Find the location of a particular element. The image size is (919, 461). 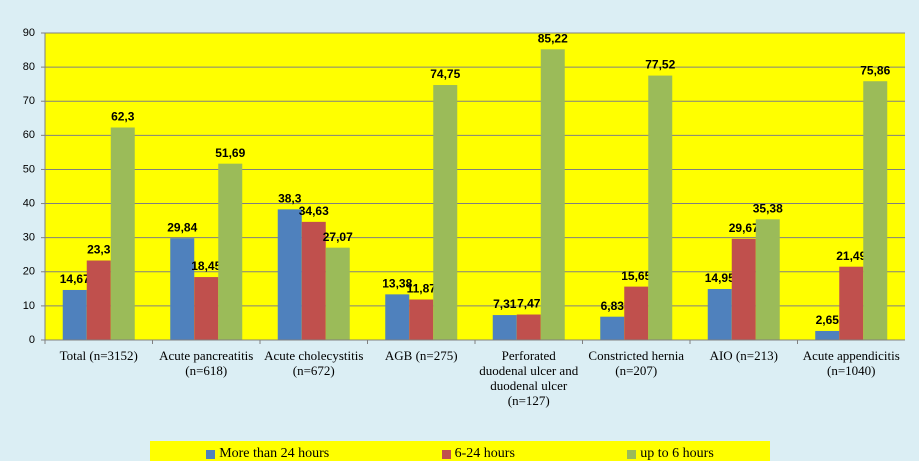

y-tick-label: 60 is located at coordinates (29, 135).